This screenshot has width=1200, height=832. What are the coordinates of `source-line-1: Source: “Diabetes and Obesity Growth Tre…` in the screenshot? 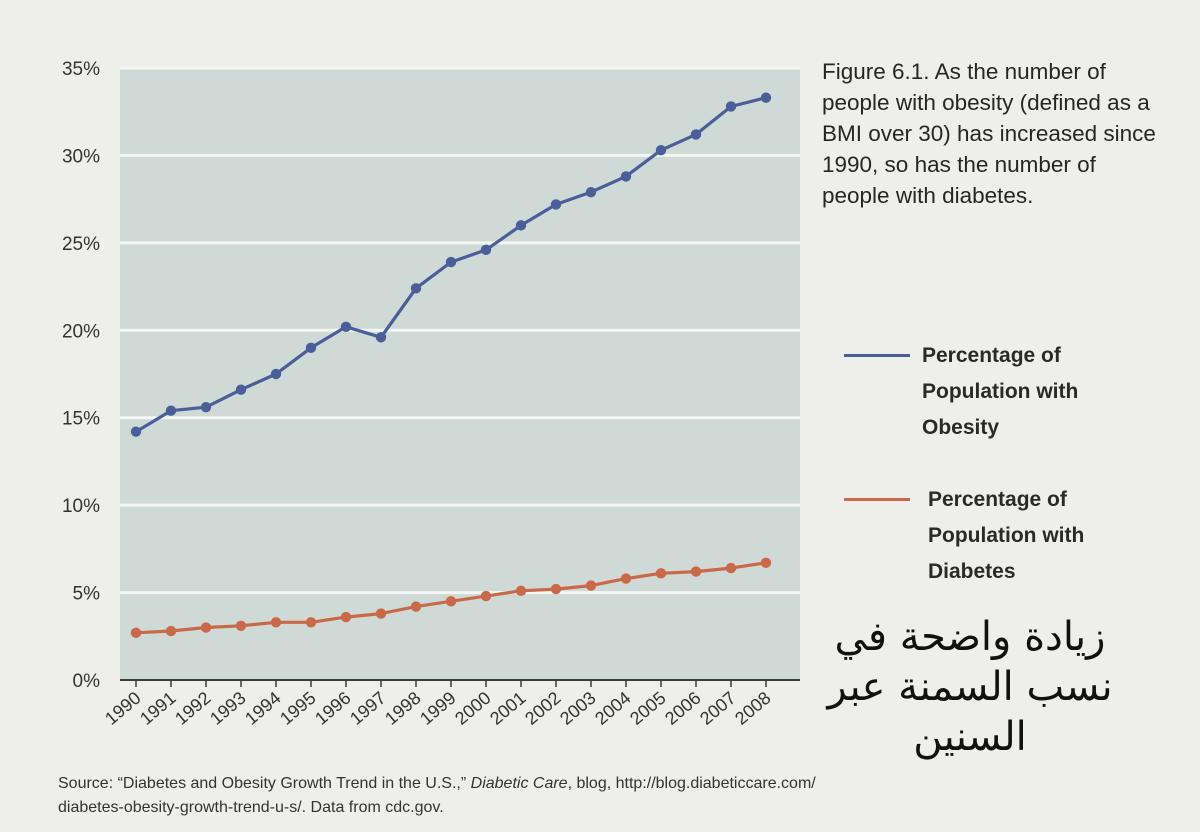 It's located at (438, 784).